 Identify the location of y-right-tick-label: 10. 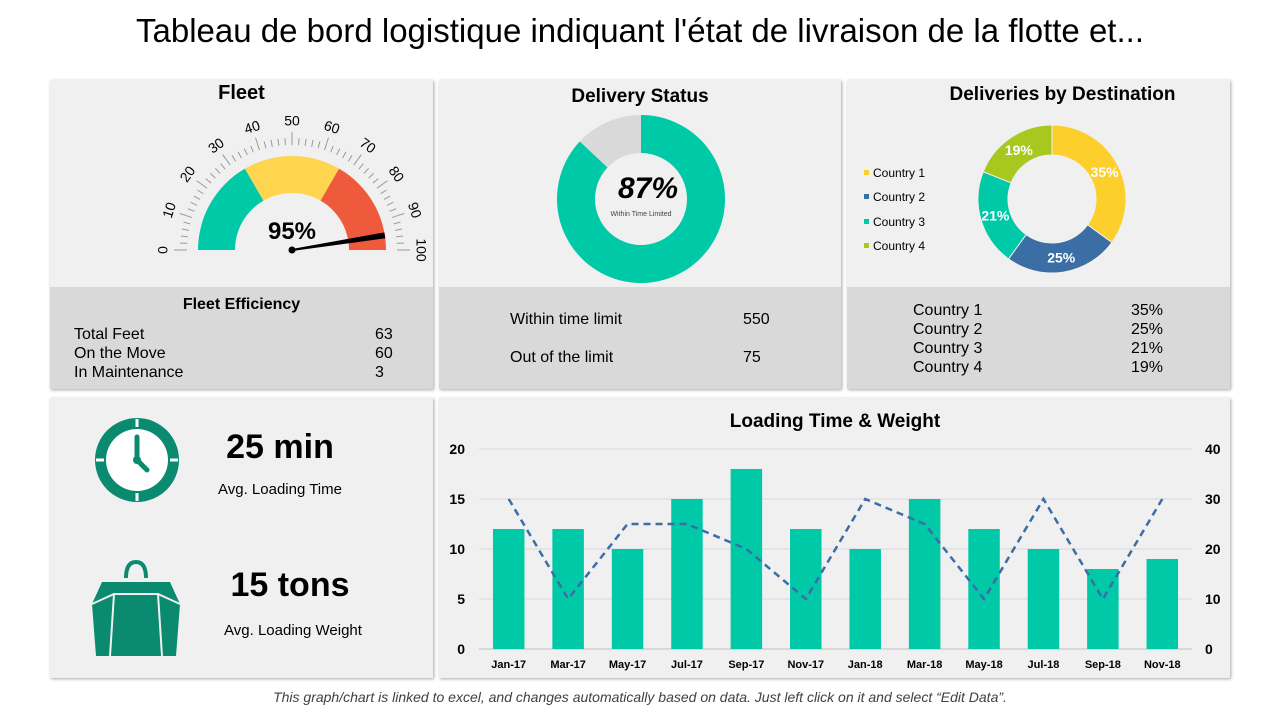
(1213, 599).